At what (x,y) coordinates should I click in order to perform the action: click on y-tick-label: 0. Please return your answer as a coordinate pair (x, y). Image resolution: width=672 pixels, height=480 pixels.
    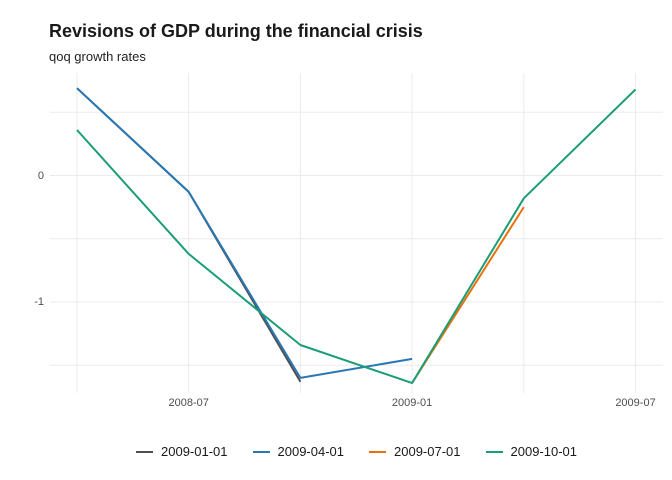
    Looking at the image, I should click on (40, 175).